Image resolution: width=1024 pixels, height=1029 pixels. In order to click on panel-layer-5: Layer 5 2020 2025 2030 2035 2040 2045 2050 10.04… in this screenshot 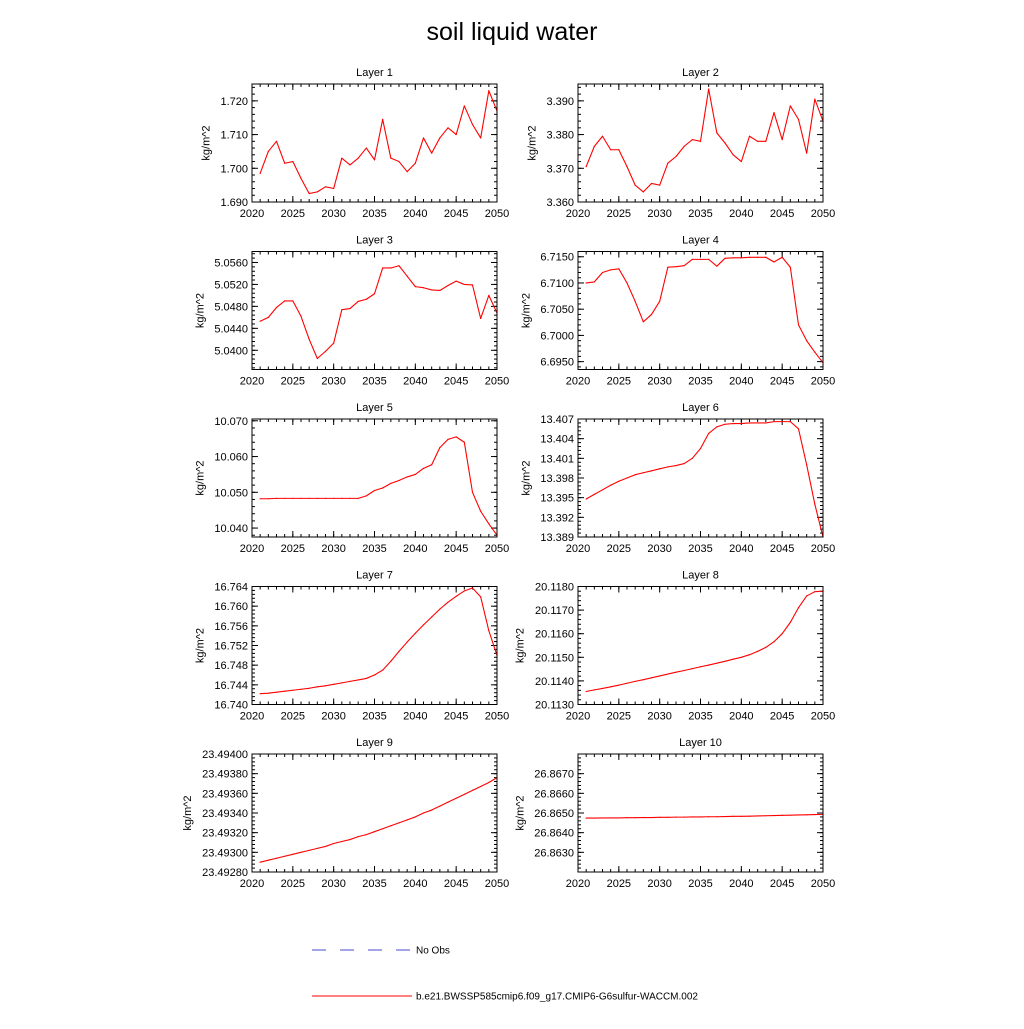, I will do `click(351, 478)`.